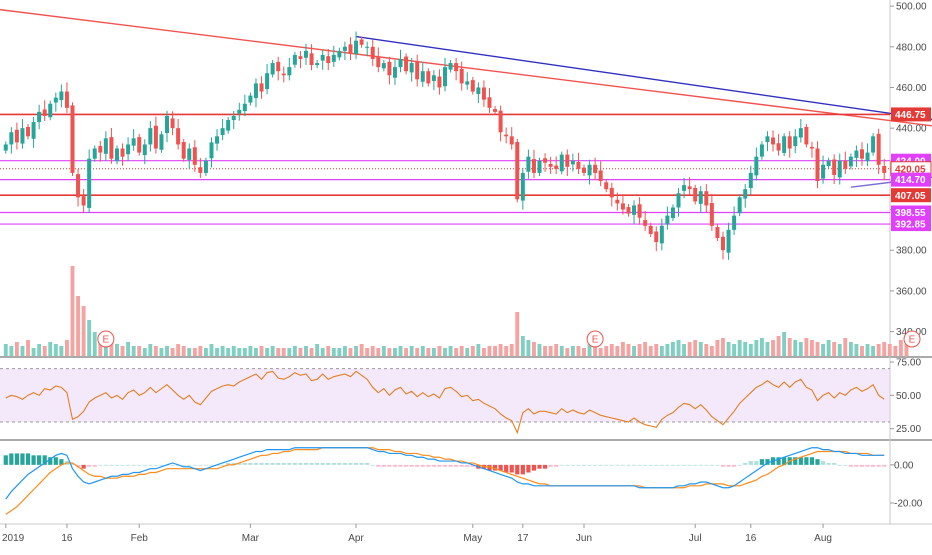  I want to click on macd-line, so click(445, 473).